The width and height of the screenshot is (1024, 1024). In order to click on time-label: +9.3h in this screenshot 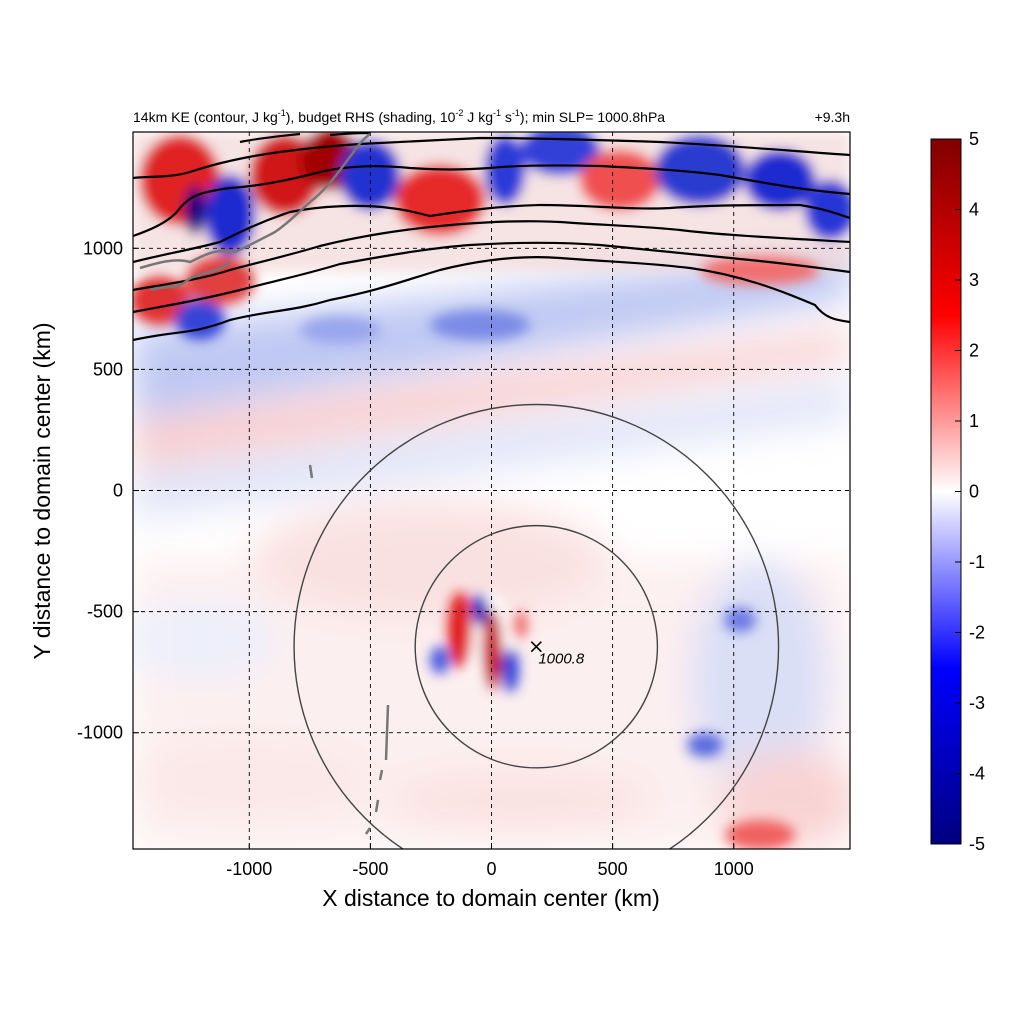, I will do `click(832, 117)`.